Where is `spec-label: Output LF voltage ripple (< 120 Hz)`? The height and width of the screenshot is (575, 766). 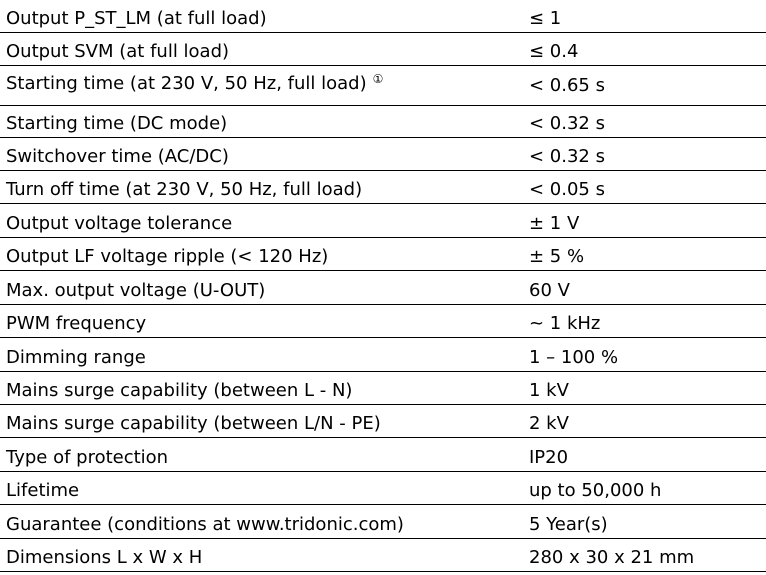
spec-label: Output LF voltage ripple (< 120 Hz) is located at coordinates (167, 256).